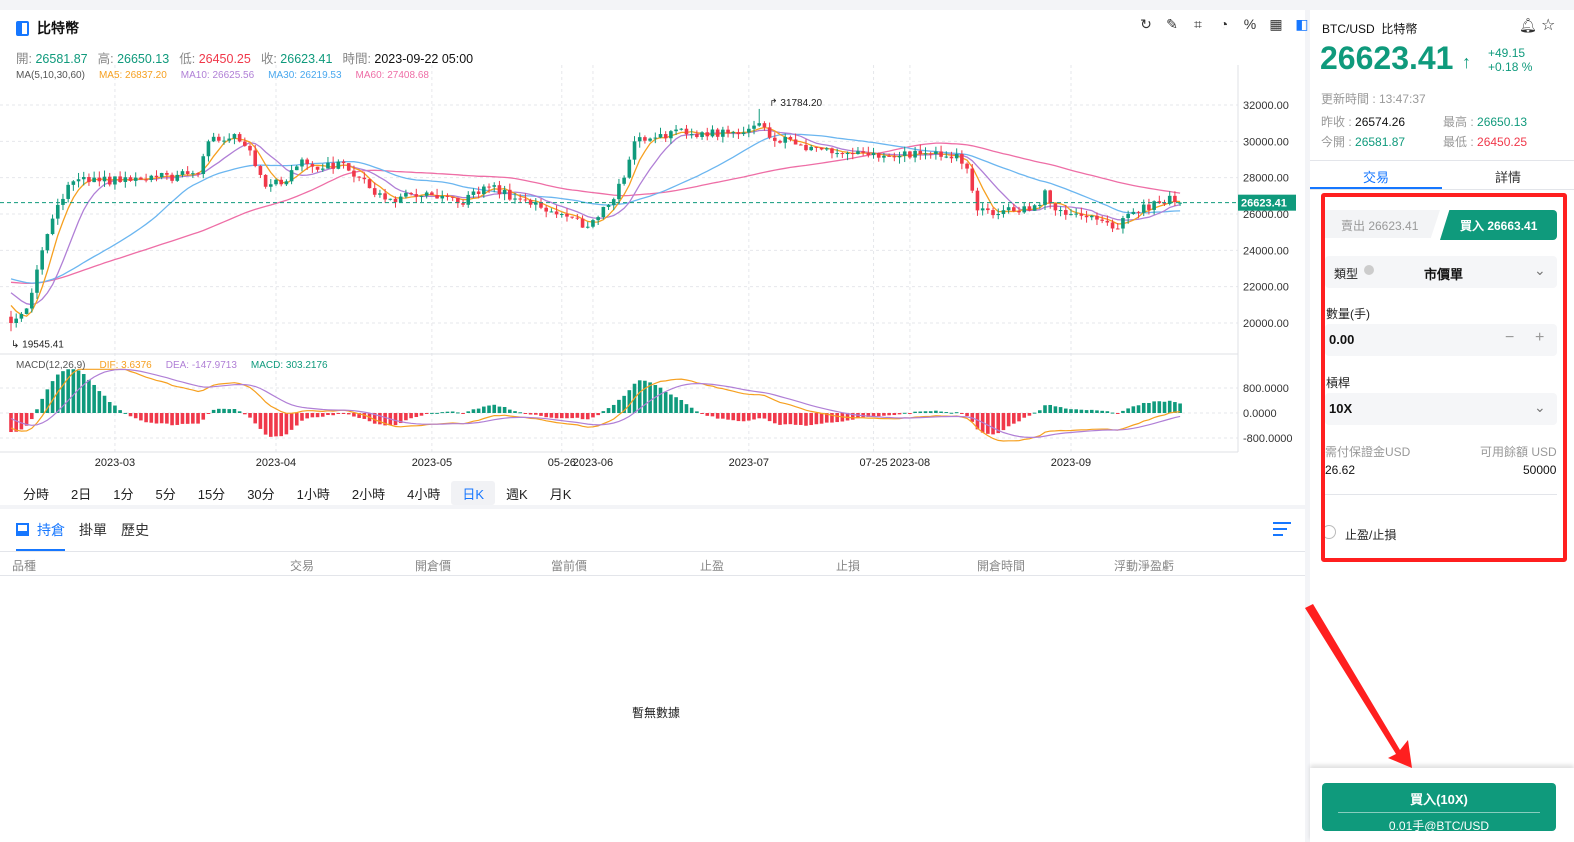 This screenshot has height=842, width=1574. Describe the element at coordinates (36, 494) in the screenshot. I see `interval-tab: 分時` at that location.